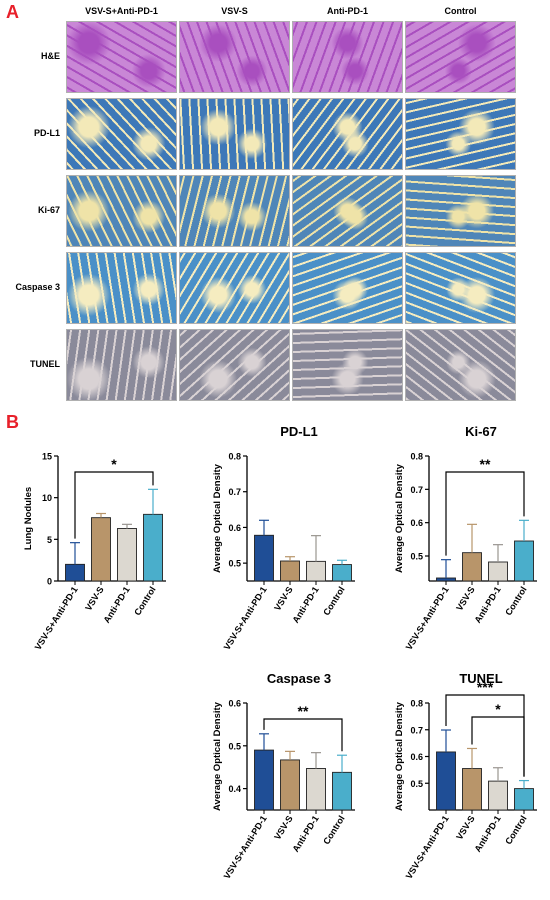  I want to click on chart-title: Caspase 3, so click(299, 678).